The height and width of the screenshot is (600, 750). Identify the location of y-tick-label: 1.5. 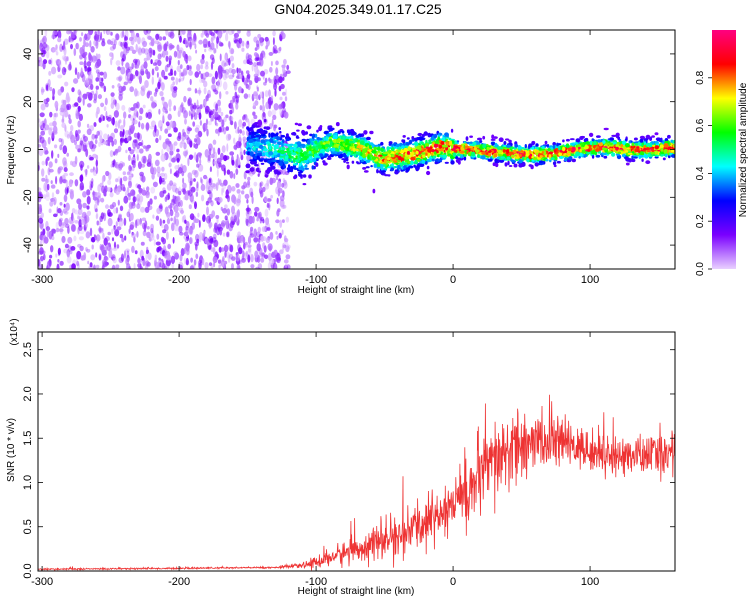
(28, 438).